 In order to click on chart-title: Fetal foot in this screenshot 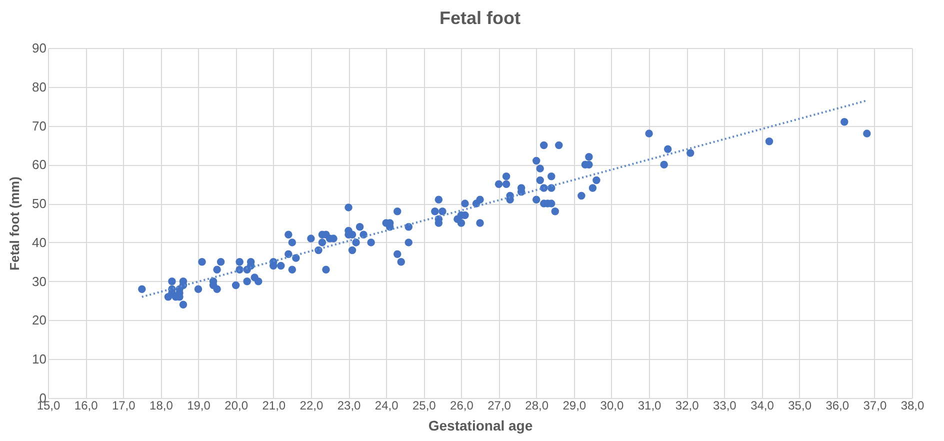, I will do `click(480, 18)`.